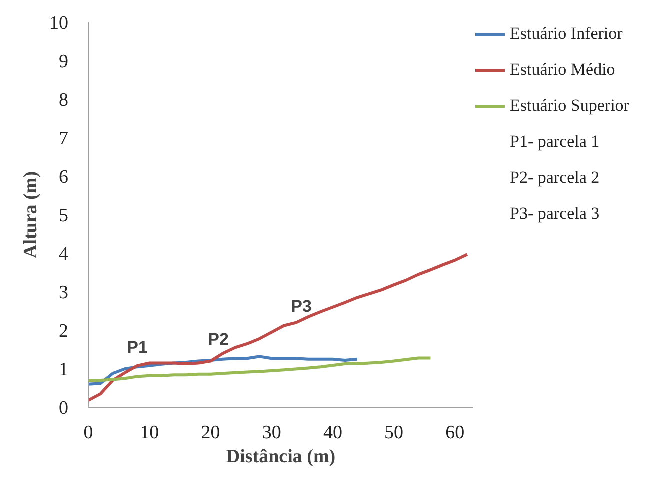  I want to click on legend-label: Estuário Médio, so click(563, 70).